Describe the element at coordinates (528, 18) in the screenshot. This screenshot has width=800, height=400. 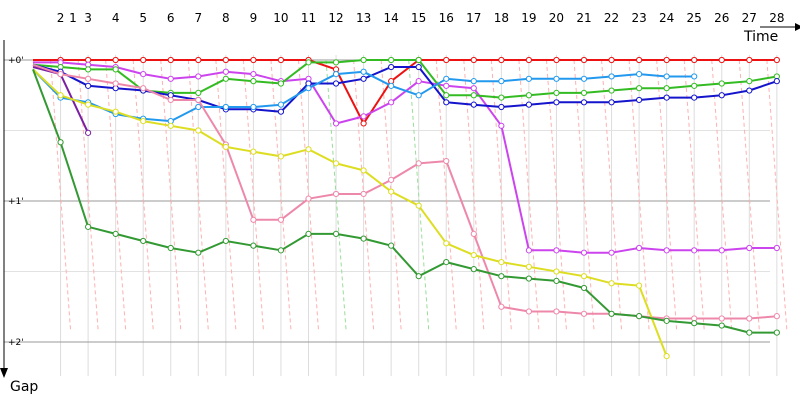
I see `time-tick-label: 19` at that location.